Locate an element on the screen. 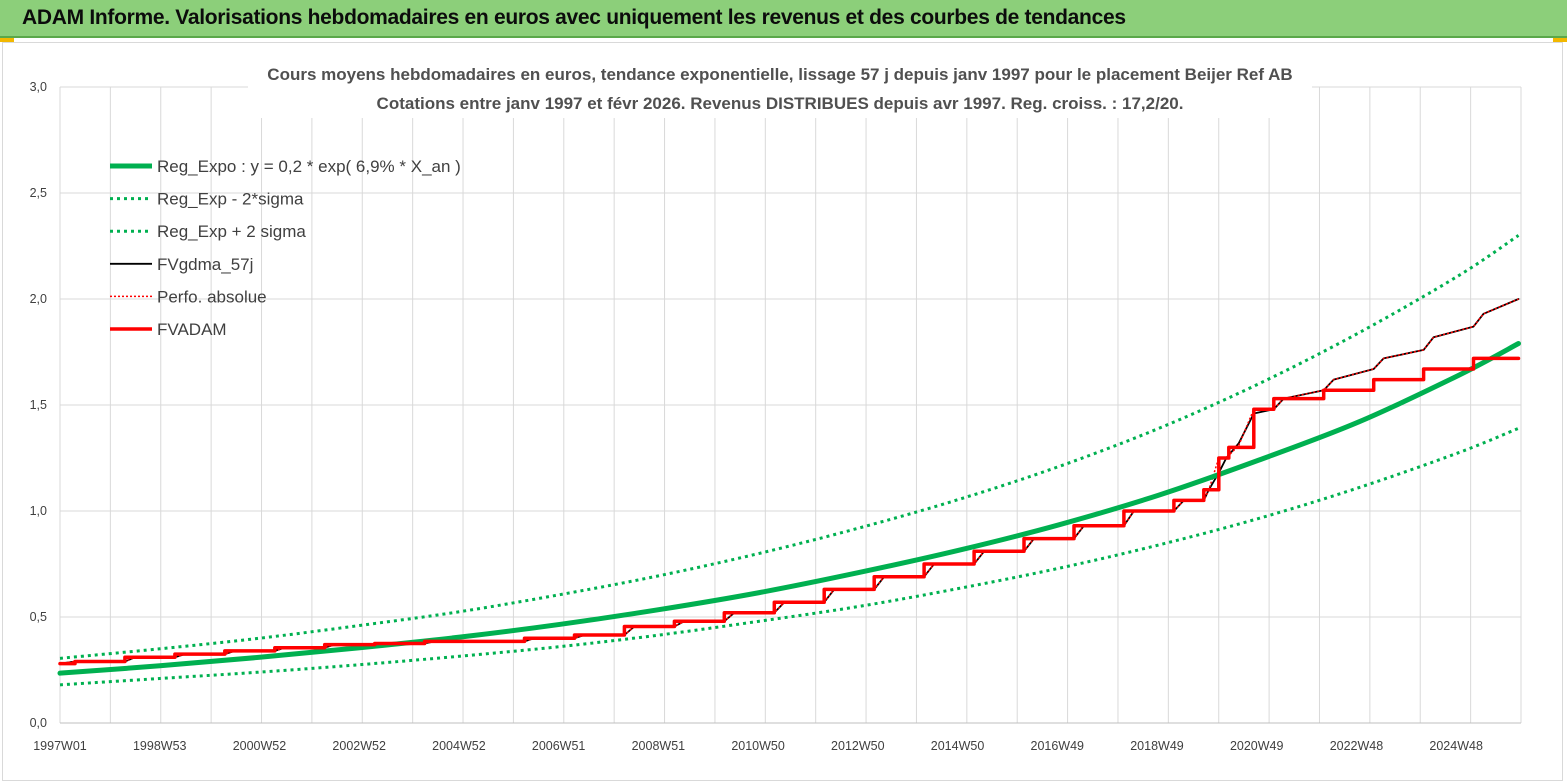 The width and height of the screenshot is (1567, 783). legend-label: Perfo. absolue is located at coordinates (212, 296).